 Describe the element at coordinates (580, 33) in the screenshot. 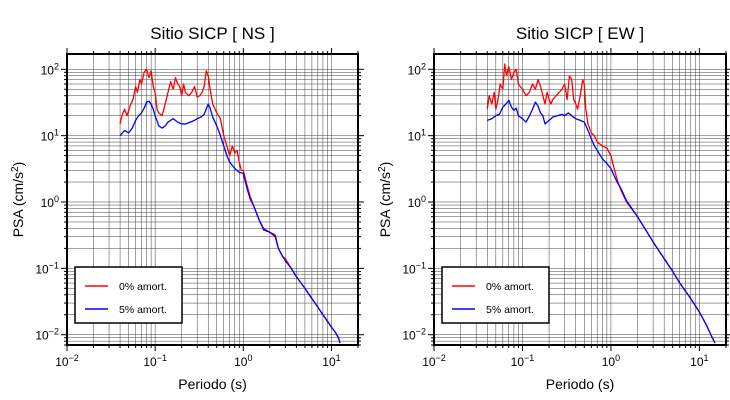

I see `chart-title: Sitio SICP [ EW ]` at that location.